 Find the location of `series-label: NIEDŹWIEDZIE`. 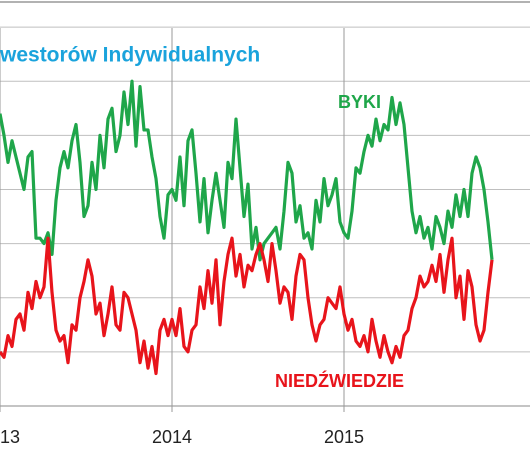

series-label: NIEDŹWIEDZIE is located at coordinates (339, 380).